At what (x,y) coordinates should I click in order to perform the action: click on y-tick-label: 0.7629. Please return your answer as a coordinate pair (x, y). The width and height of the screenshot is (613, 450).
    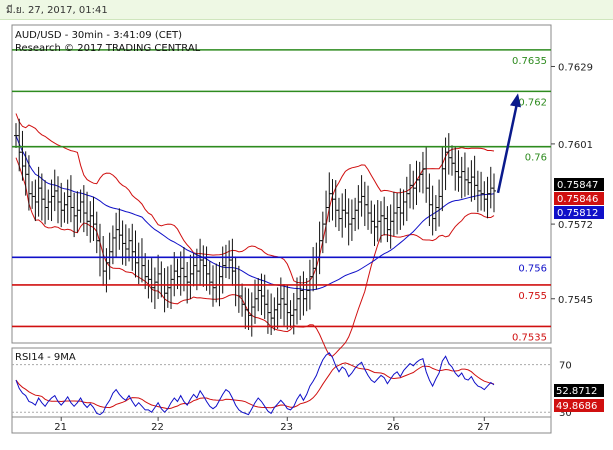
    Looking at the image, I should click on (575, 67).